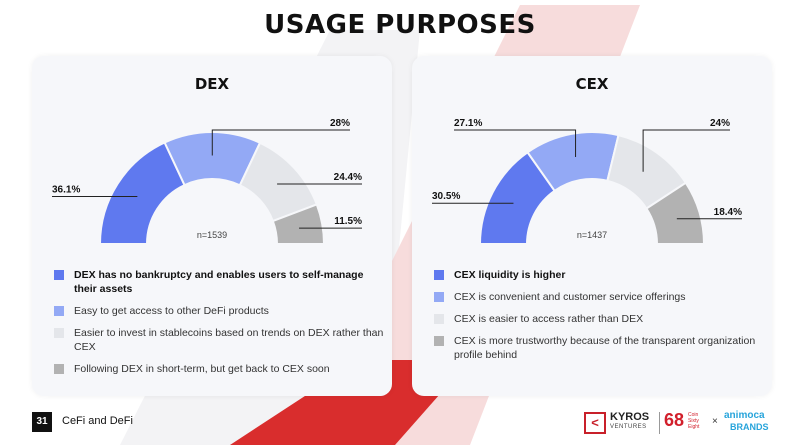 The height and width of the screenshot is (445, 800). I want to click on brand-times: ×, so click(715, 421).